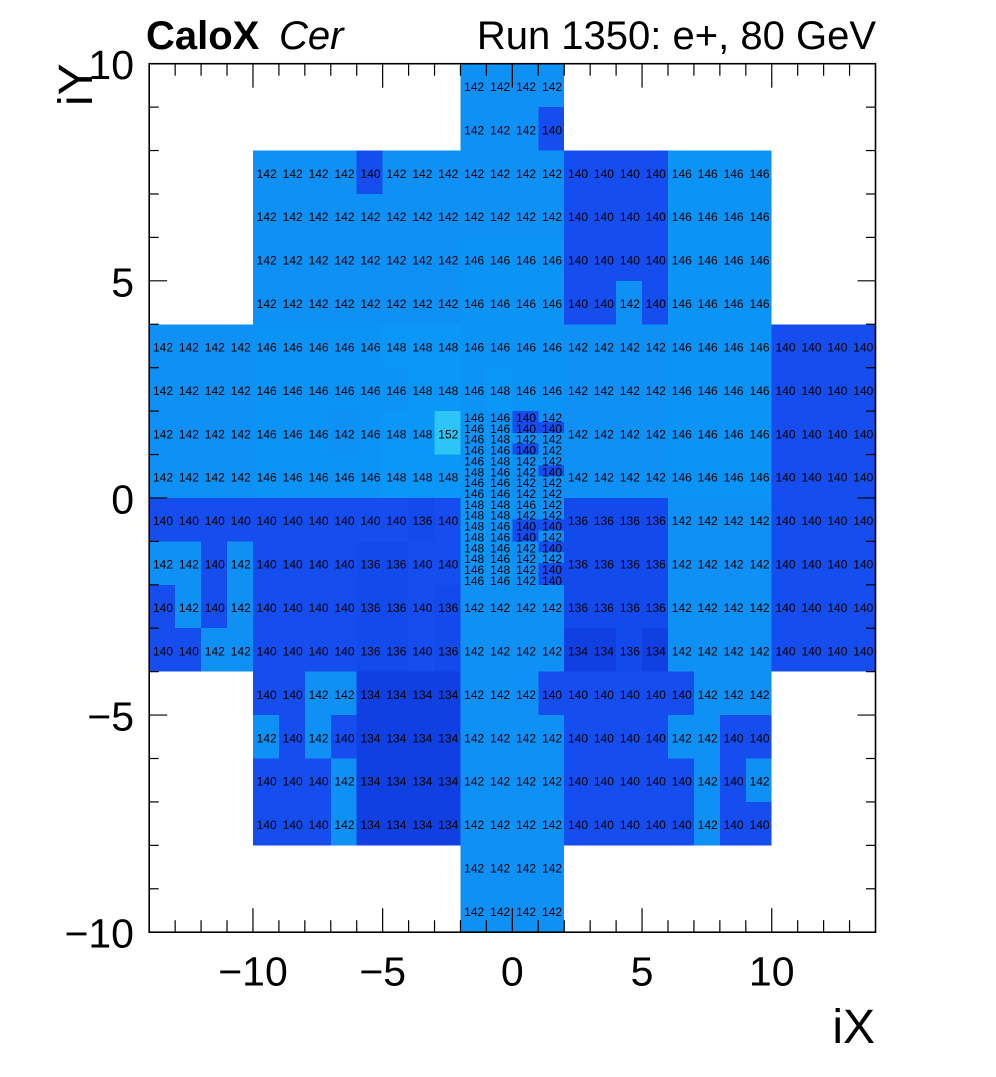 This screenshot has width=996, height=1077. Describe the element at coordinates (110, 717) in the screenshot. I see `svg-text: −5` at that location.